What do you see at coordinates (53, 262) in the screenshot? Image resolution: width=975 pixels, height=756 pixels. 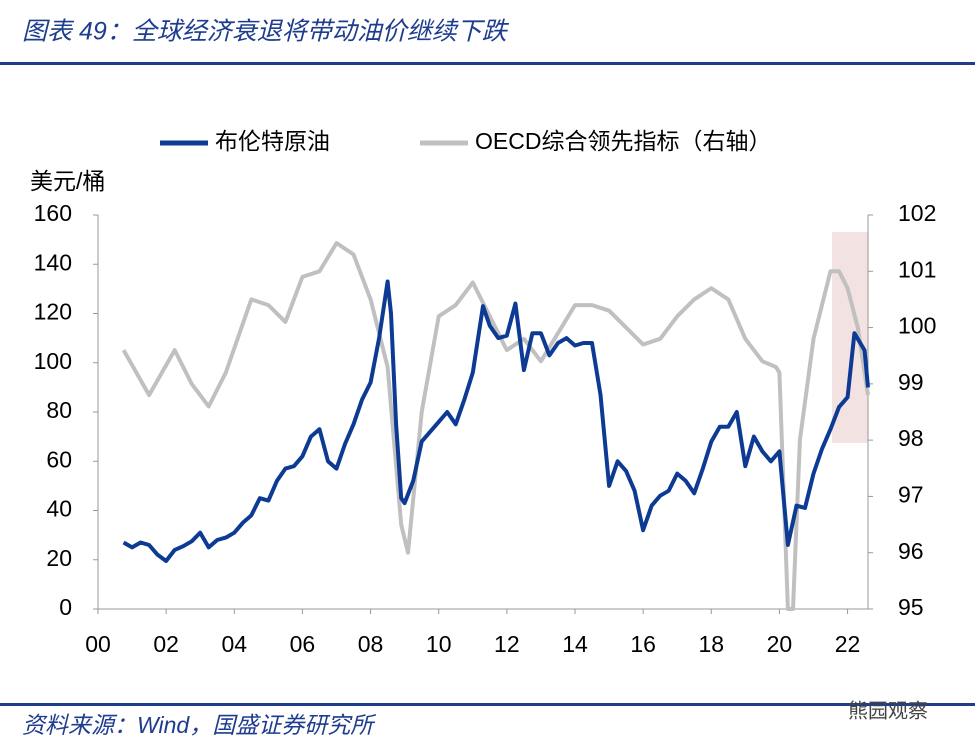 I see `y-tick-label: 140` at bounding box center [53, 262].